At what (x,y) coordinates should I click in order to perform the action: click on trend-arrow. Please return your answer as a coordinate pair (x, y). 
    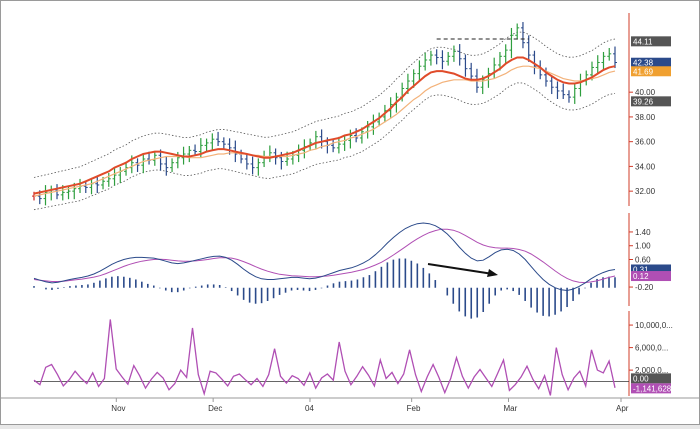
    Looking at the image, I should click on (460, 269).